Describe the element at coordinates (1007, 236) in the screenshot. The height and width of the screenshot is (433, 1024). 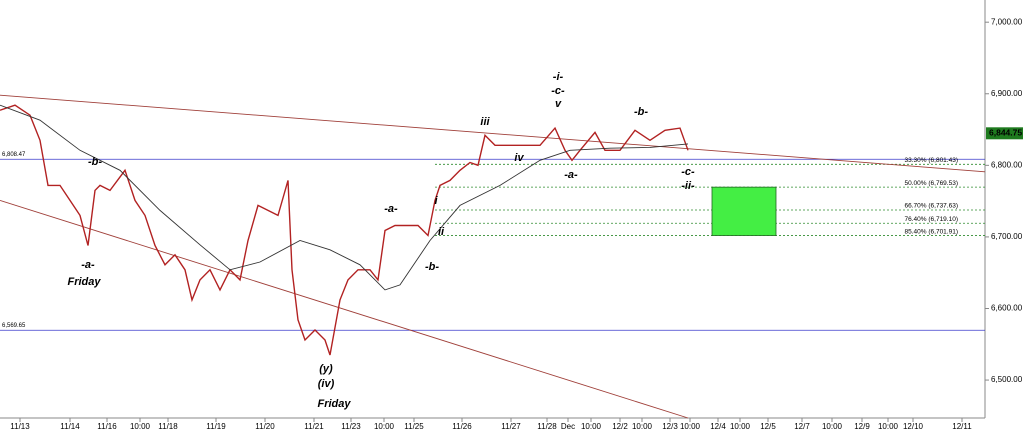
I see `y-tick-label: 6,700.00` at that location.